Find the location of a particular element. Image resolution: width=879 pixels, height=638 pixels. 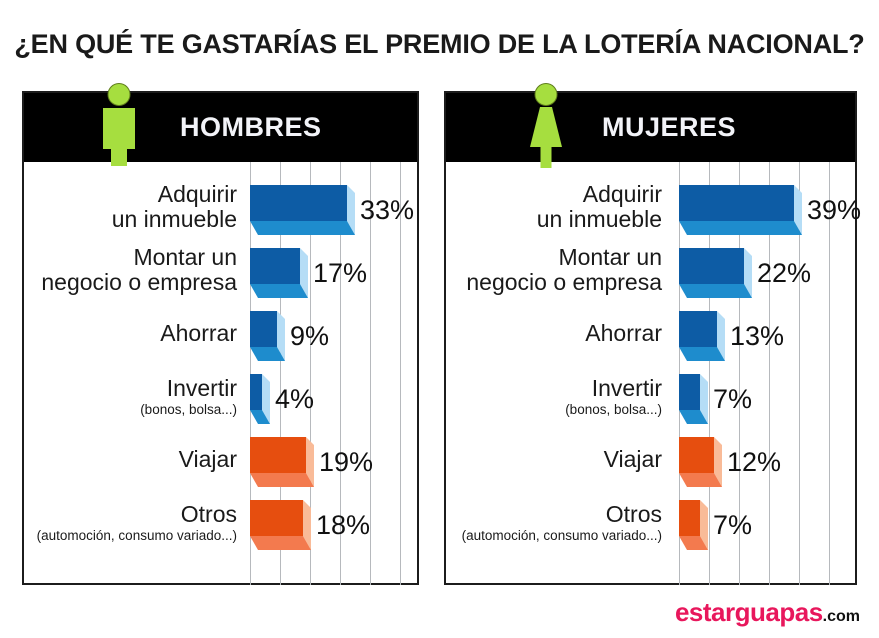

panel-title-mujeres: MUJERES is located at coordinates (669, 127).